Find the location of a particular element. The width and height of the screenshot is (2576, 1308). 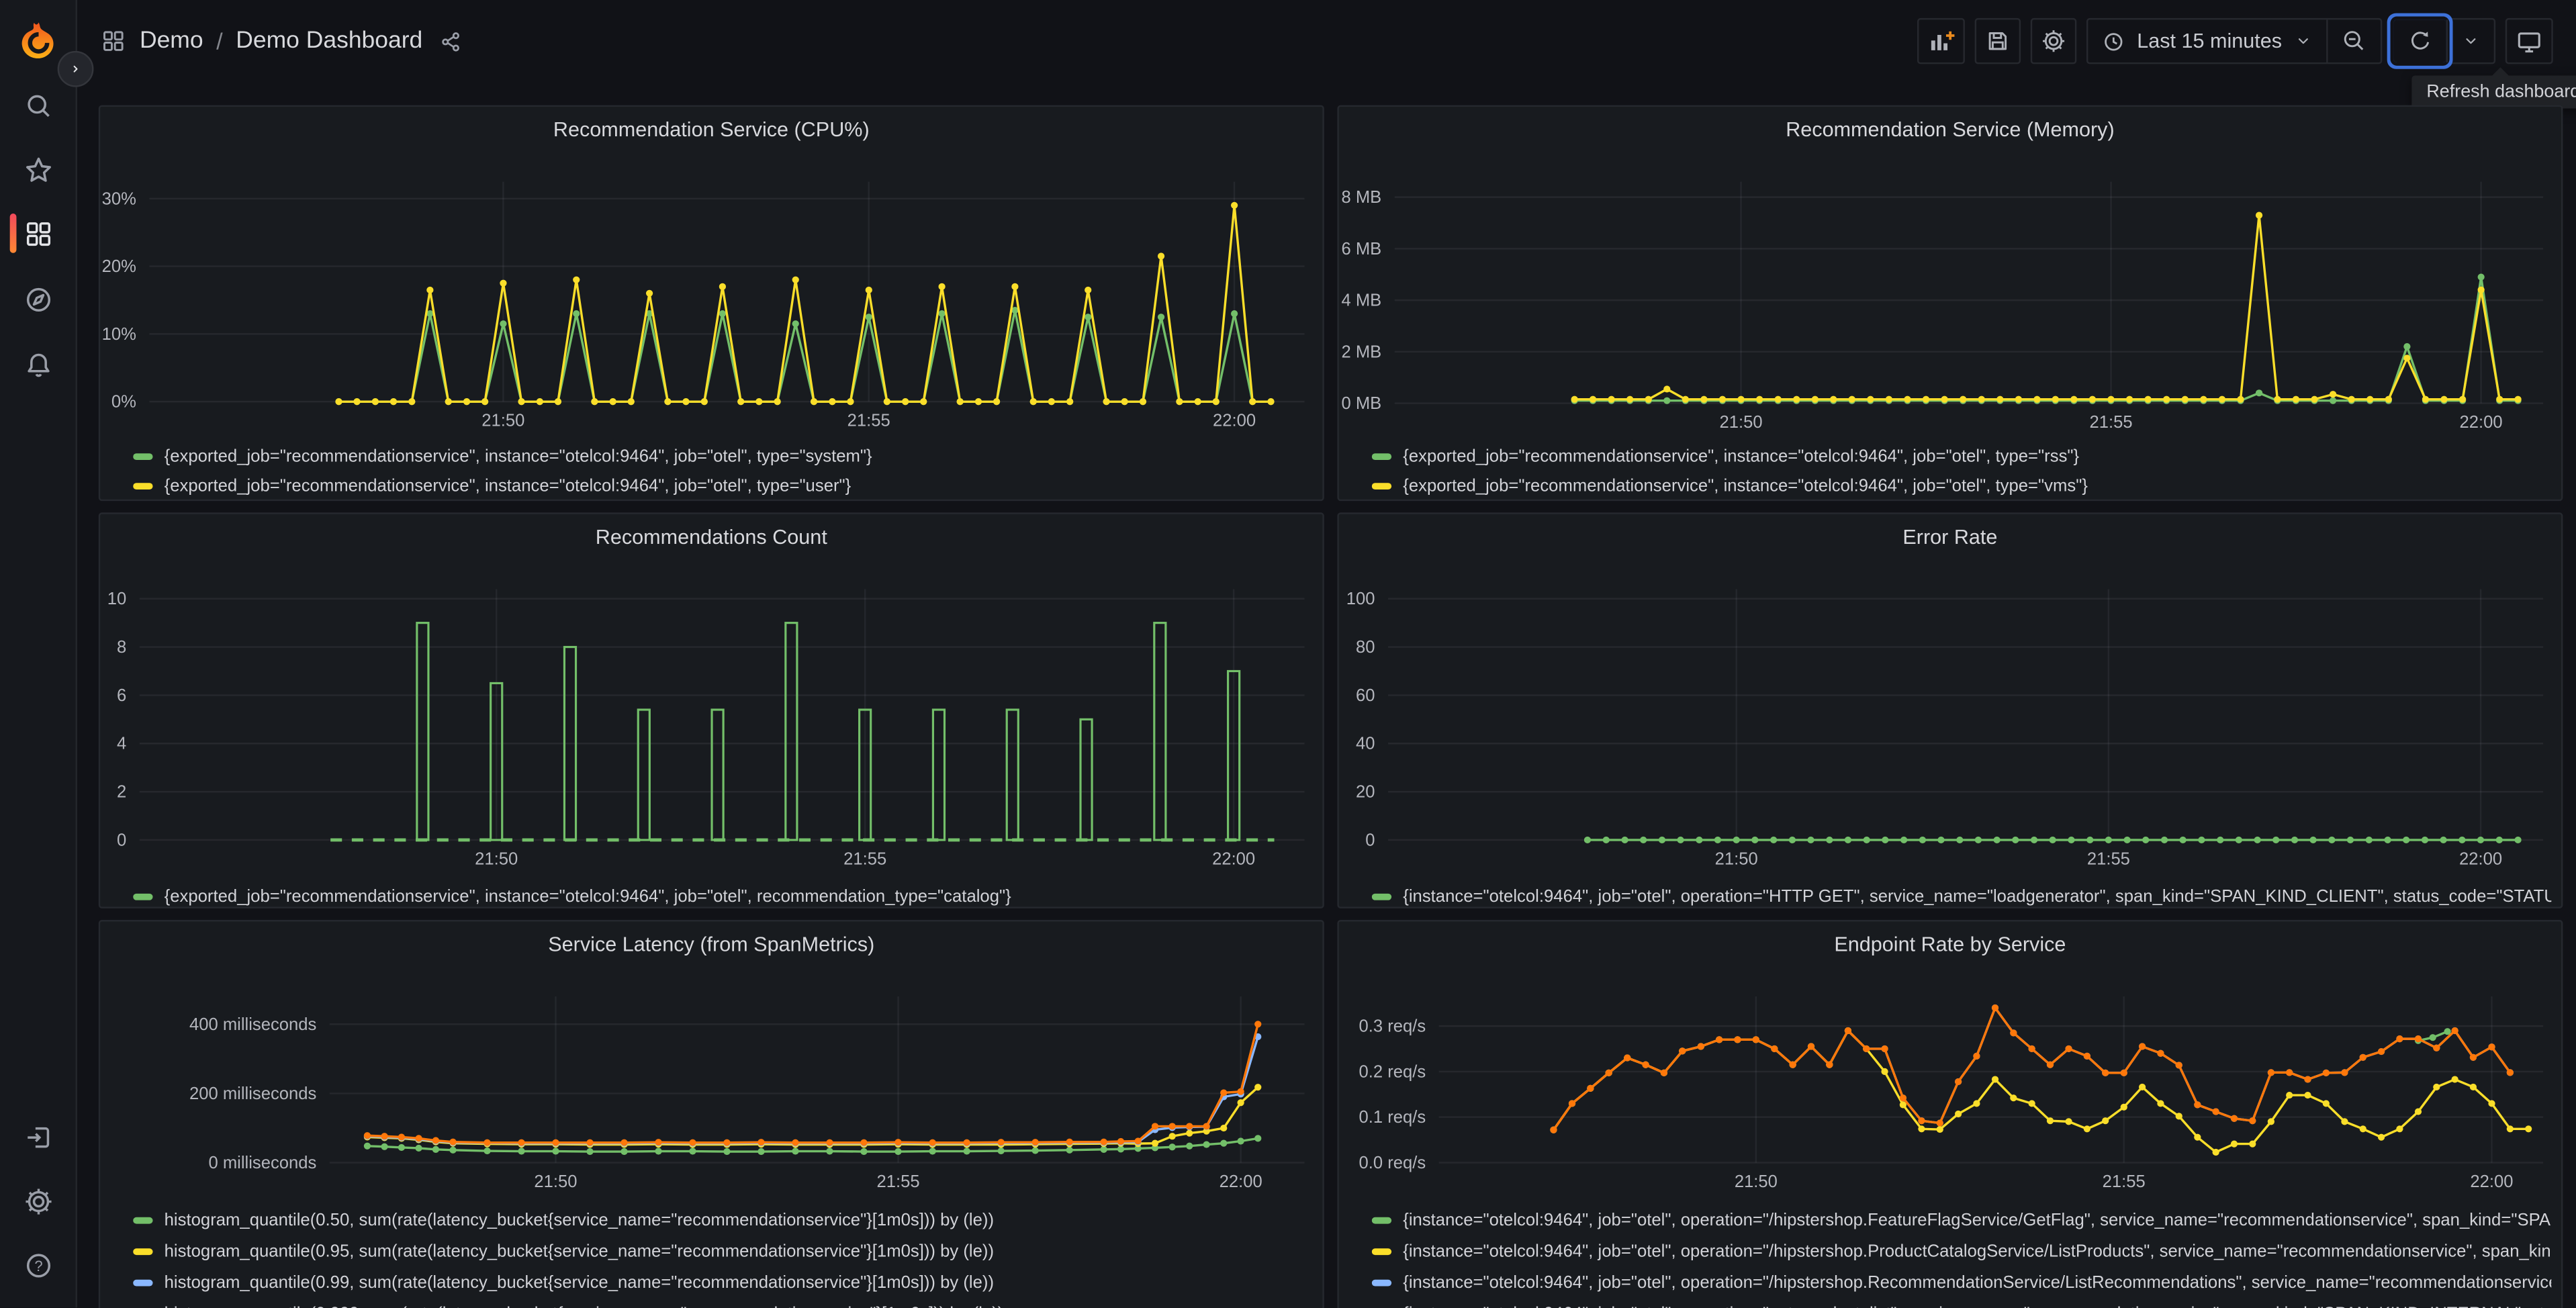

save-dashboard-button is located at coordinates (1997, 41).